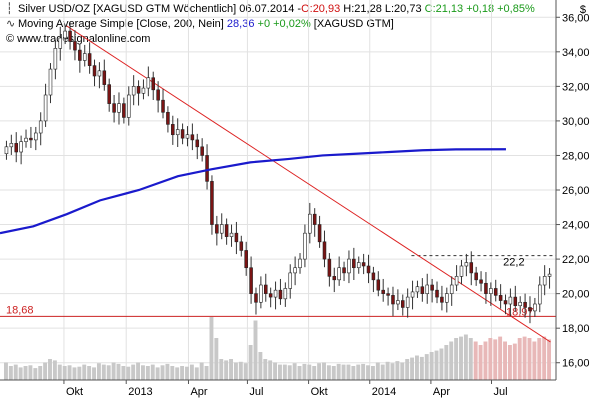 The image size is (600, 400). I want to click on legend-price-date: 06.07.2014, so click(267, 9).